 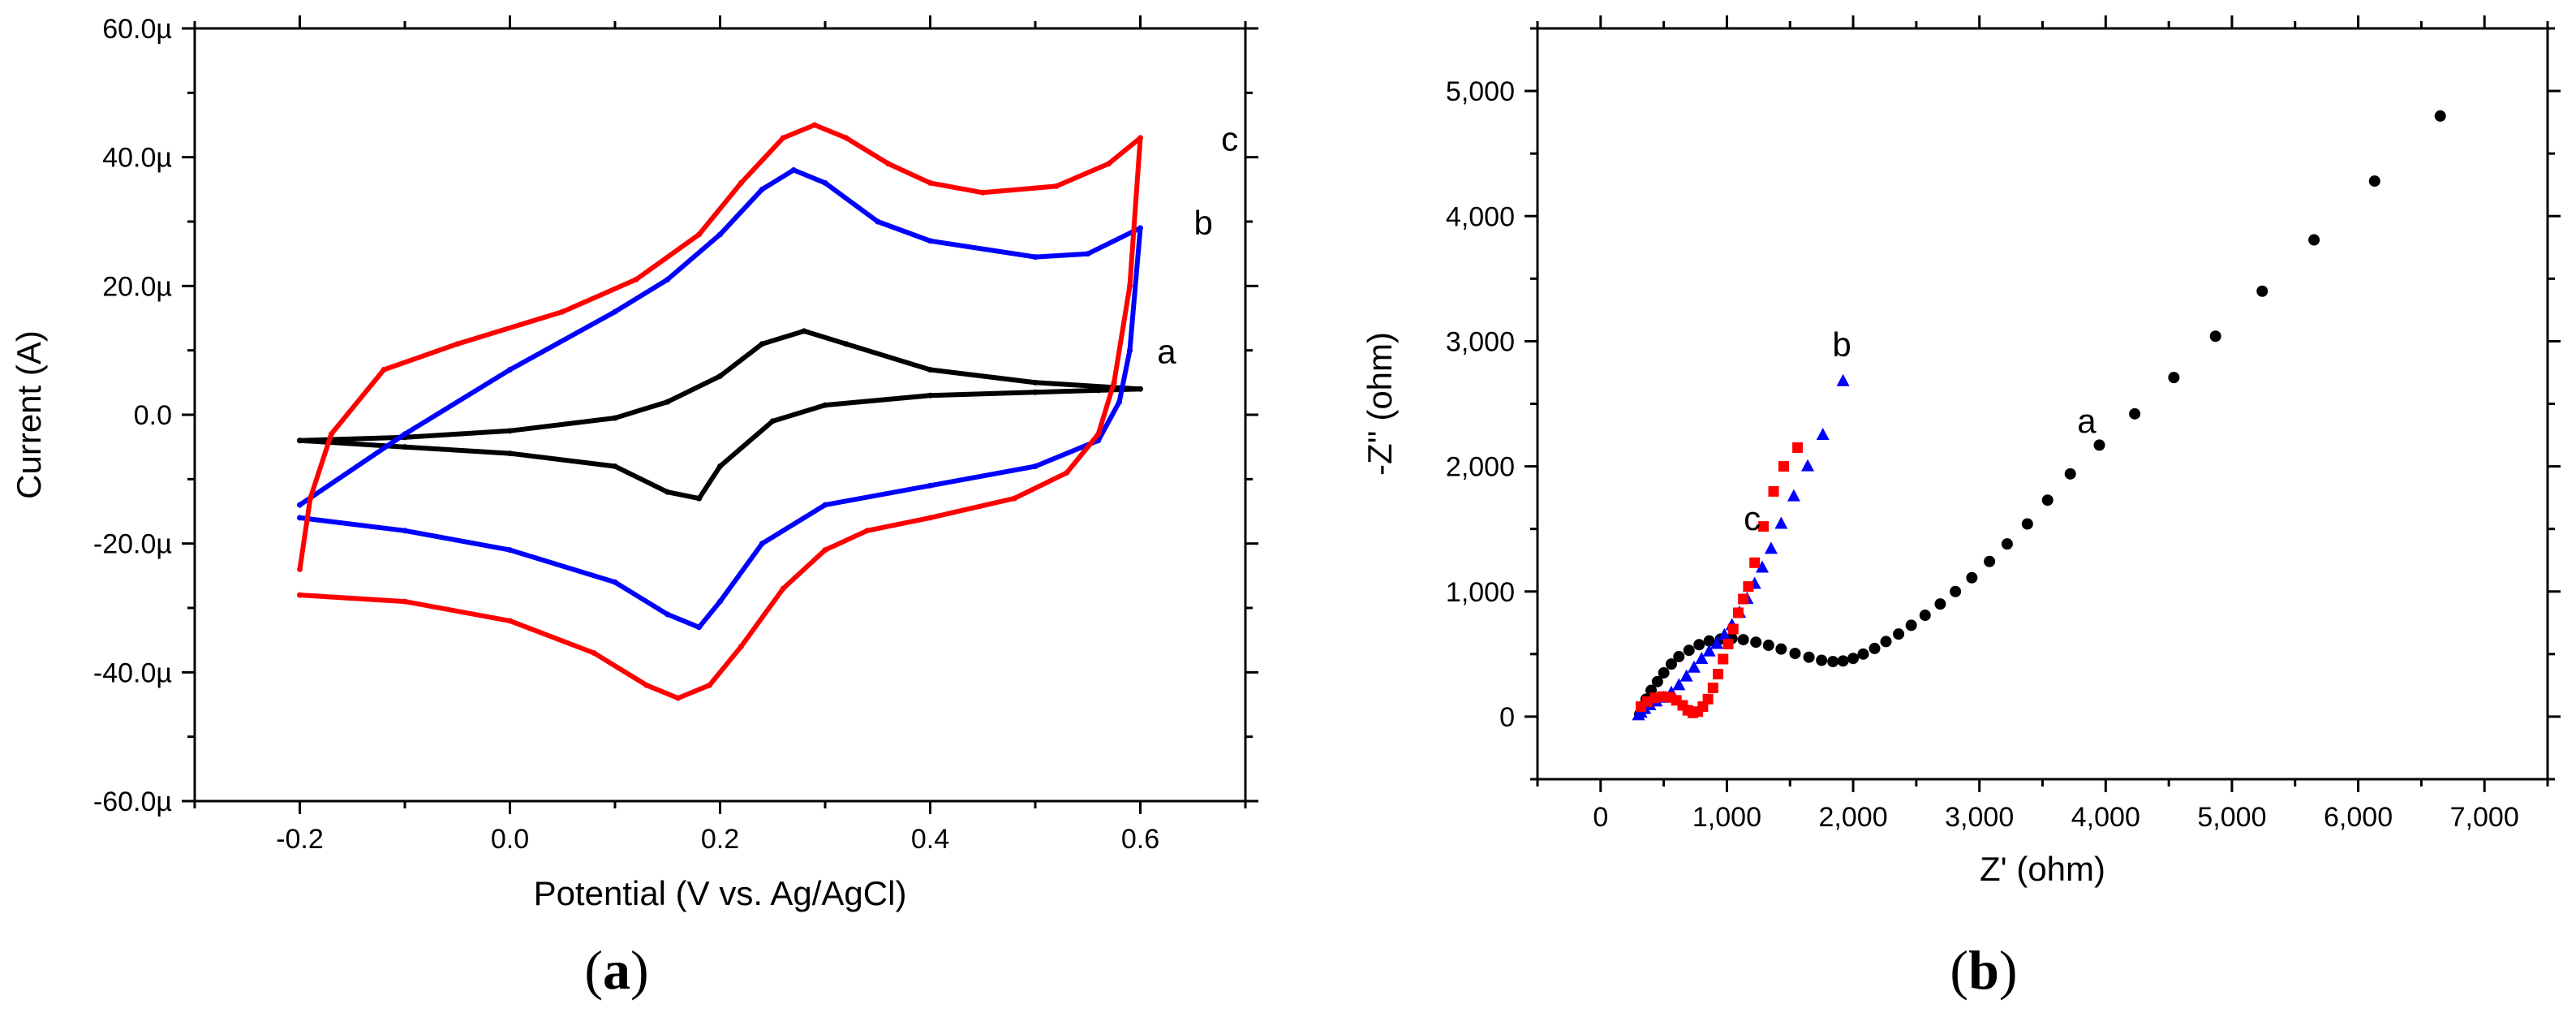 What do you see at coordinates (1480, 216) in the screenshot?
I see `y-tick-label: 4,000` at bounding box center [1480, 216].